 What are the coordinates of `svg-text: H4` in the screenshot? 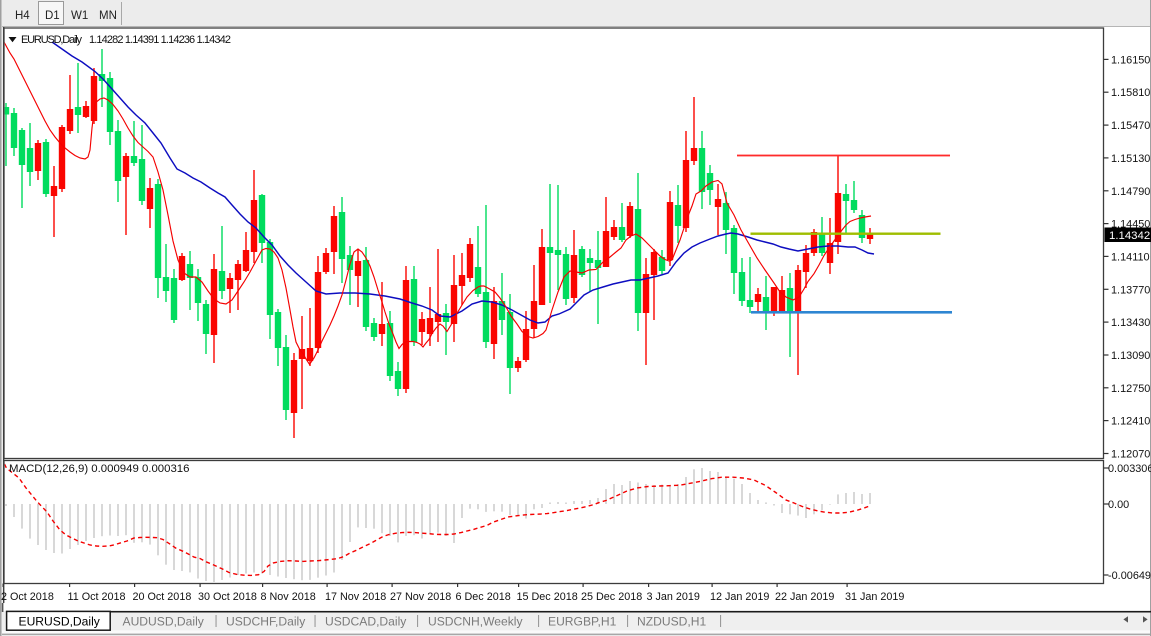 It's located at (22, 16).